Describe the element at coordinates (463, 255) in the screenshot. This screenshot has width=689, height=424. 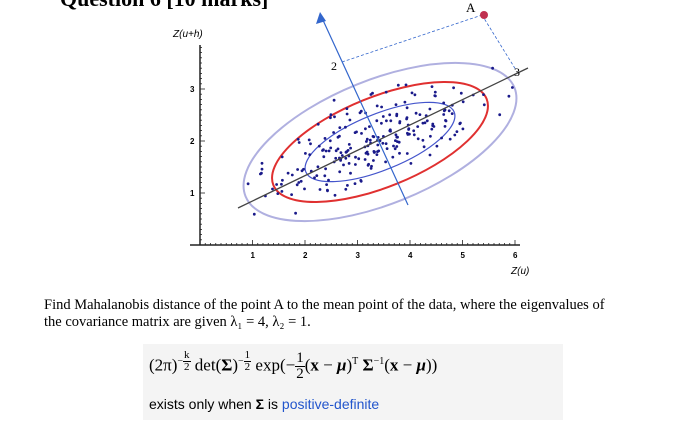
I see `x-tick-label: 5` at that location.